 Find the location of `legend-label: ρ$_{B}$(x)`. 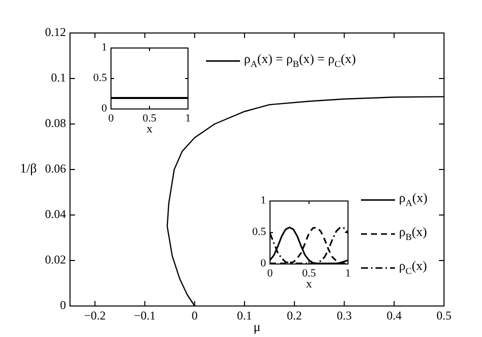

legend-label: ρ$_{B}$(x) is located at coordinates (413, 234).